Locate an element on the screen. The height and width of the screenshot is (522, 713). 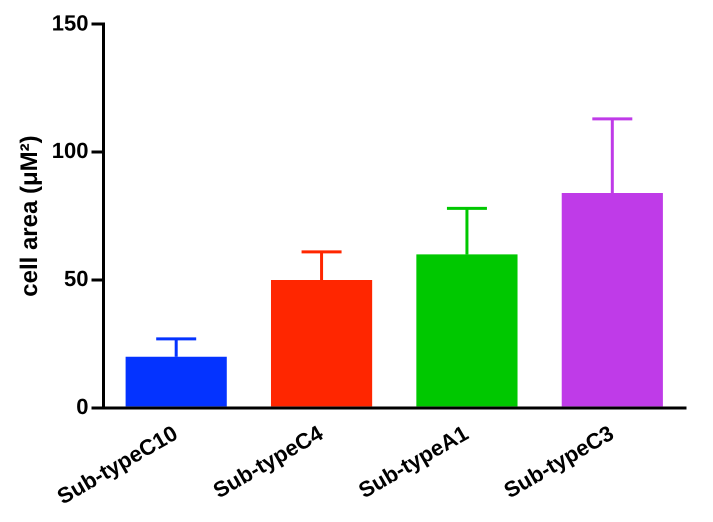
y-tick-label: 150 is located at coordinates (70, 23).